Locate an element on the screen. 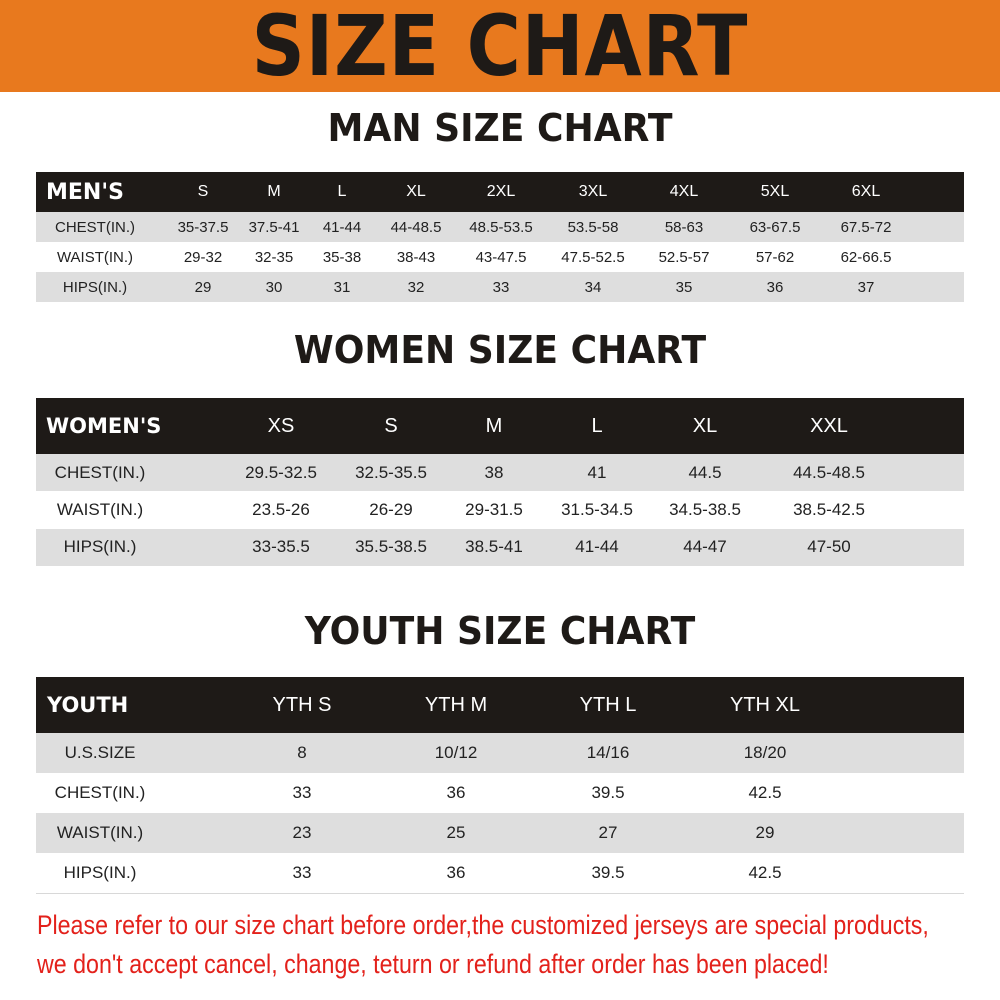 The width and height of the screenshot is (1000, 1000). table-cell: 23.5-26 is located at coordinates (281, 509).